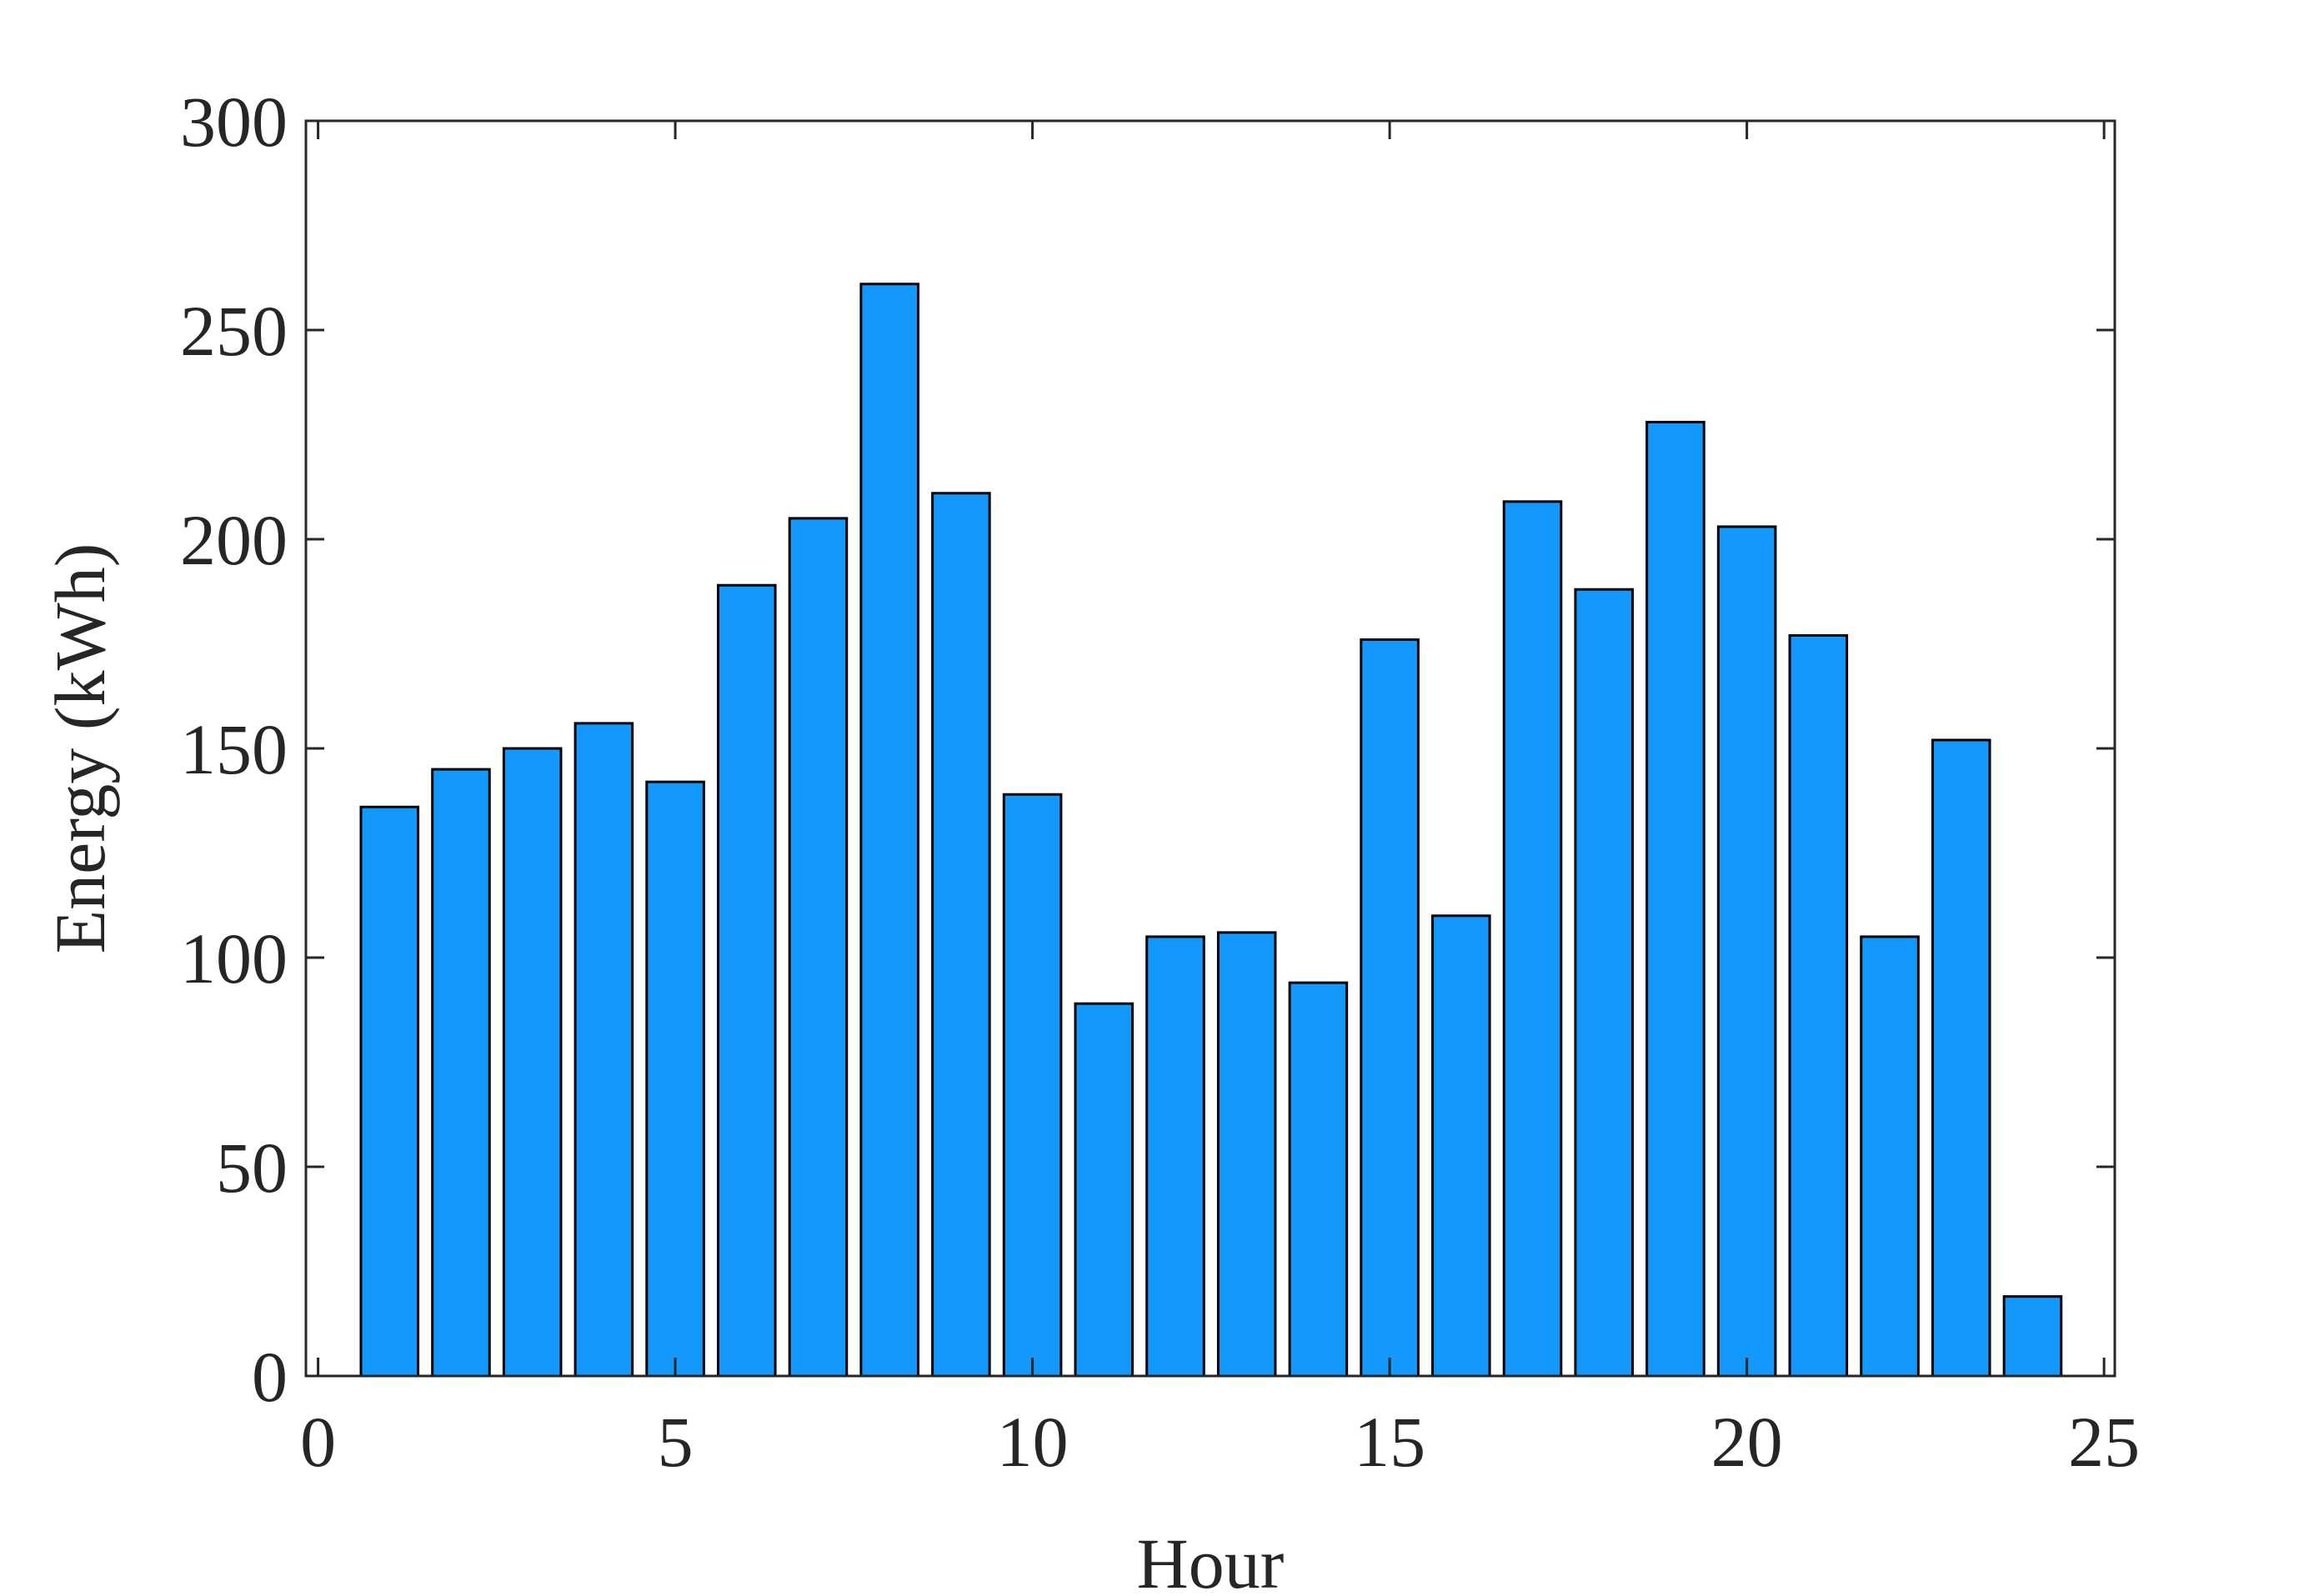 This screenshot has height=1596, width=2309. Describe the element at coordinates (234, 749) in the screenshot. I see `y-tick-label: 150` at that location.